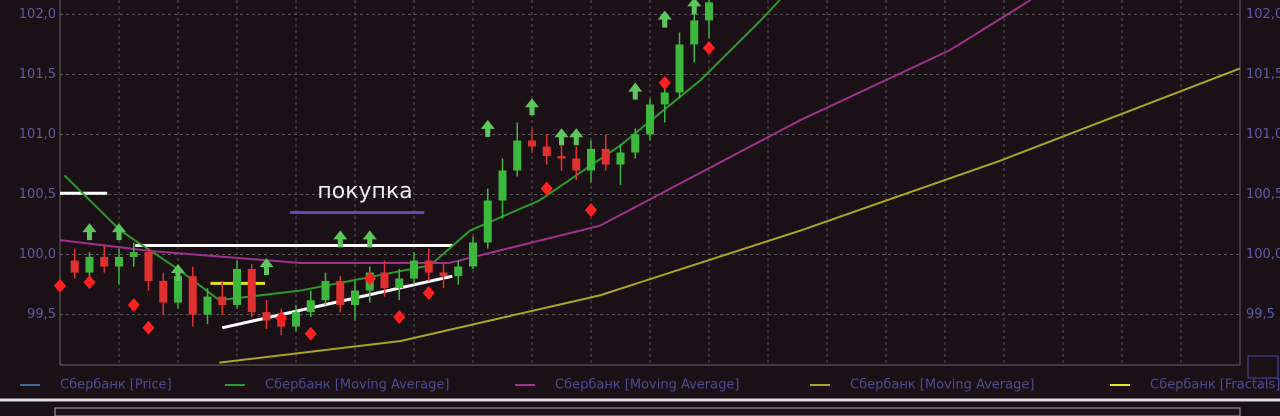  Describe the element at coordinates (37, 74) in the screenshot. I see `y-tick-label: 101,5` at that location.